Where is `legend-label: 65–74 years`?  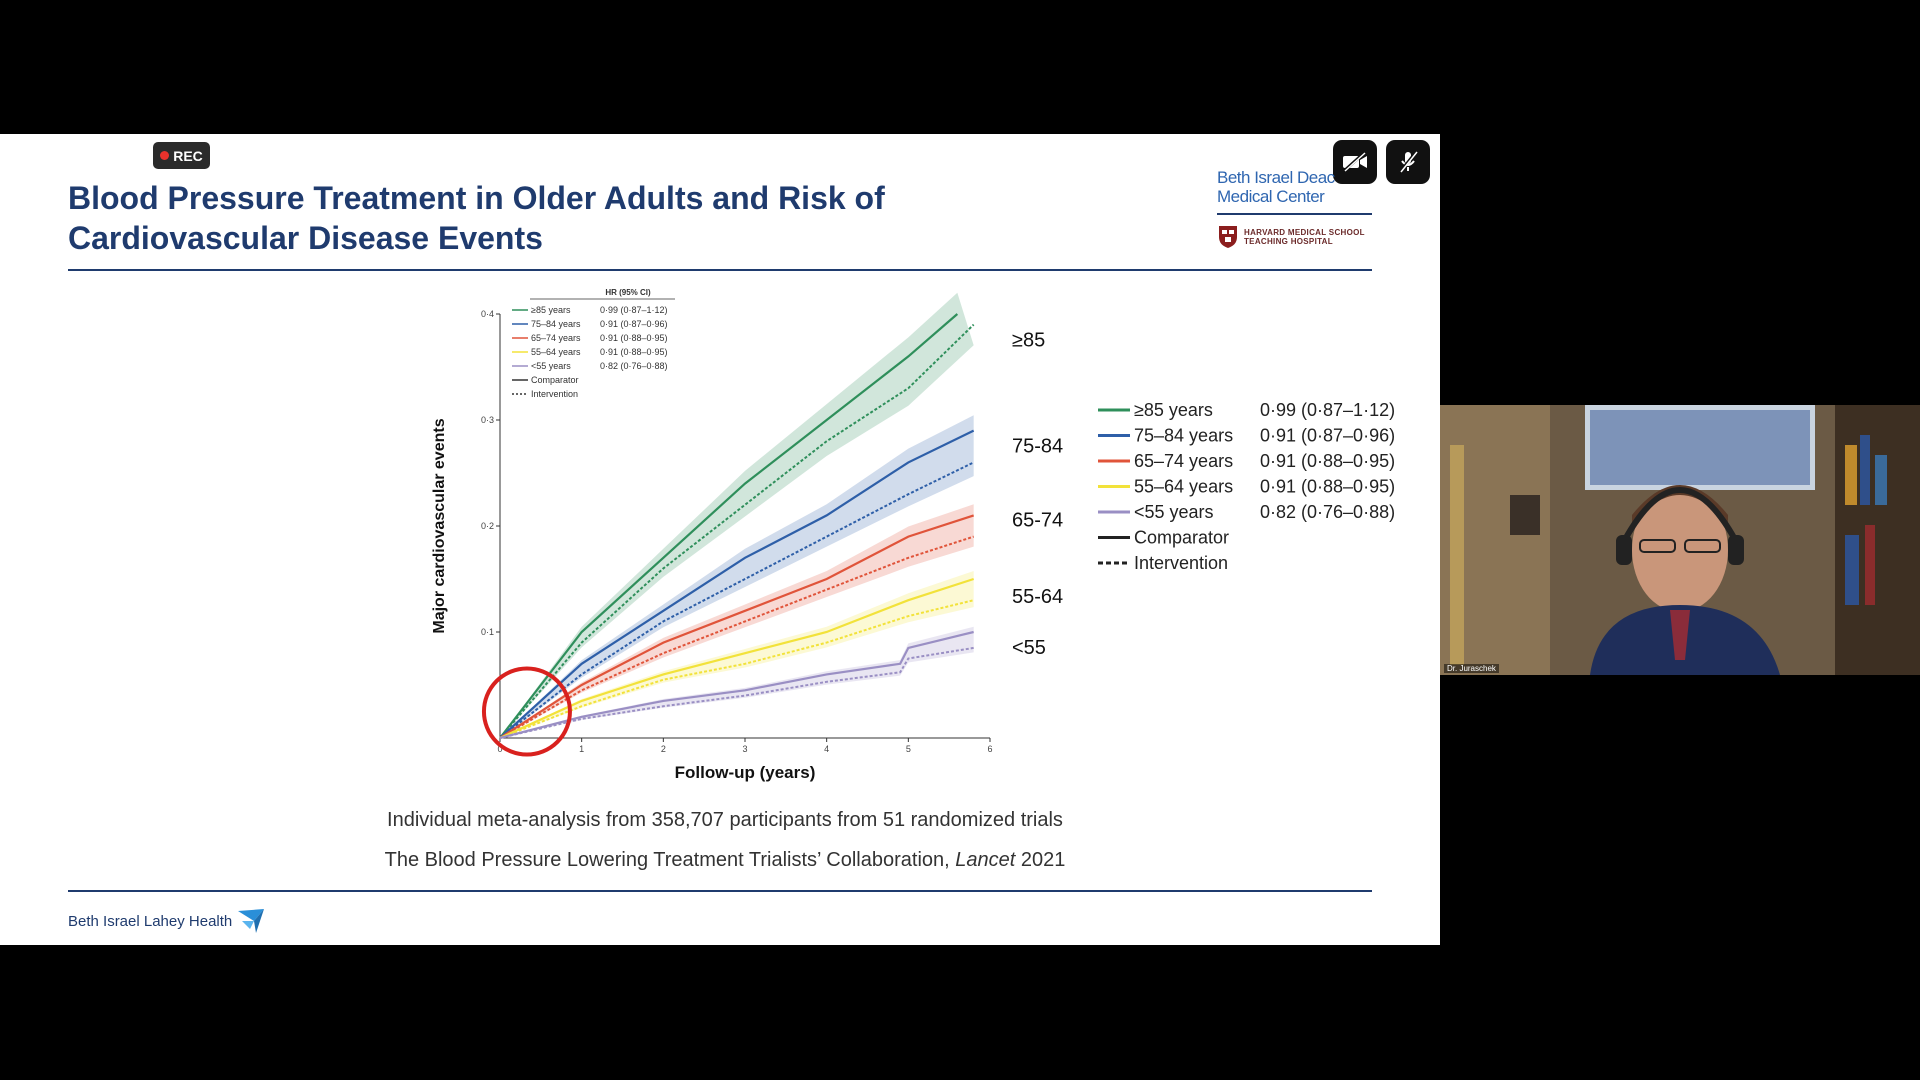
legend-label: 65–74 years is located at coordinates (1183, 461).